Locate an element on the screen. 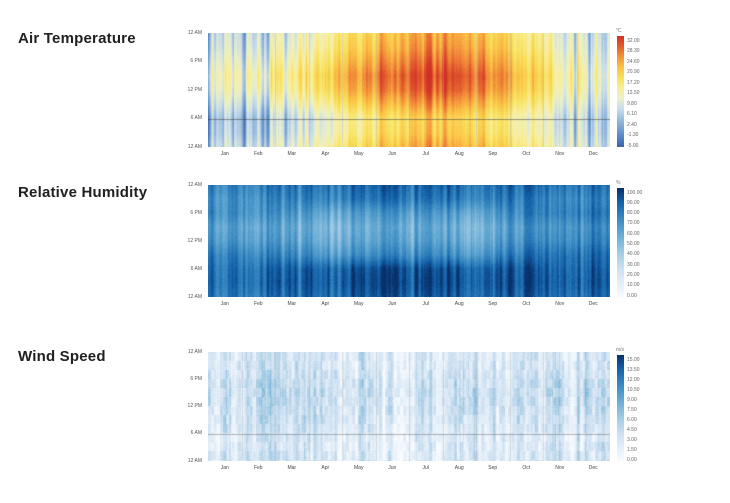  legend-tick-label: 24.60 is located at coordinates (633, 61).